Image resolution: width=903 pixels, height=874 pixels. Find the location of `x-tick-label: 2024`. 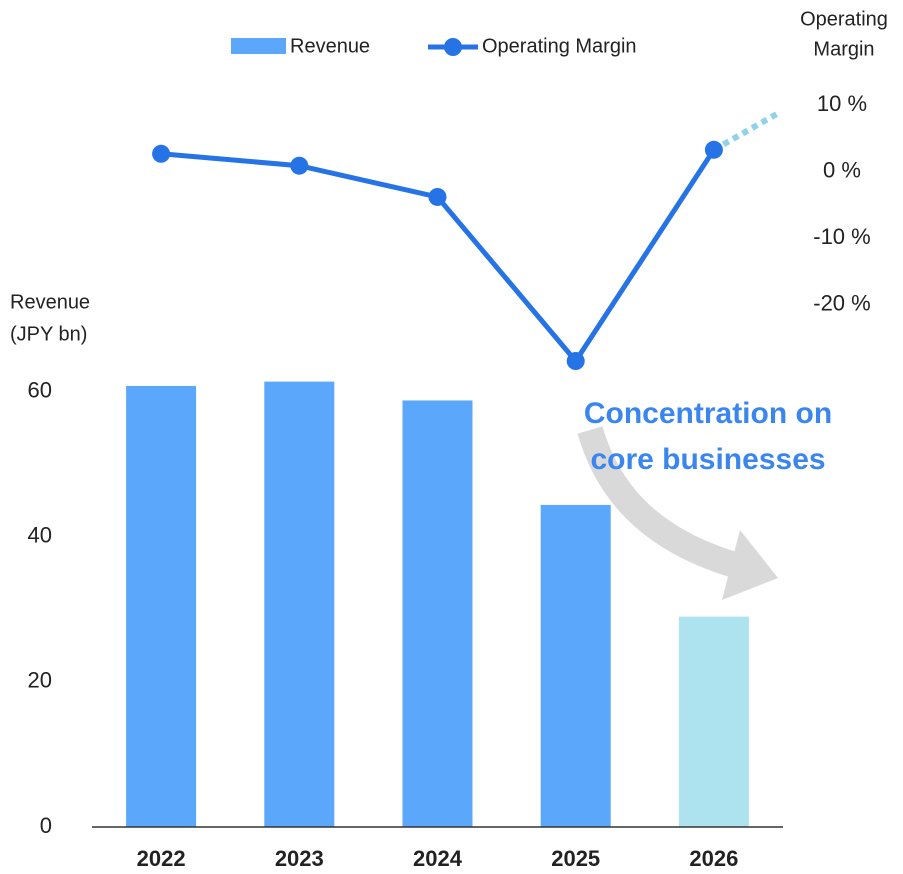

x-tick-label: 2024 is located at coordinates (438, 858).